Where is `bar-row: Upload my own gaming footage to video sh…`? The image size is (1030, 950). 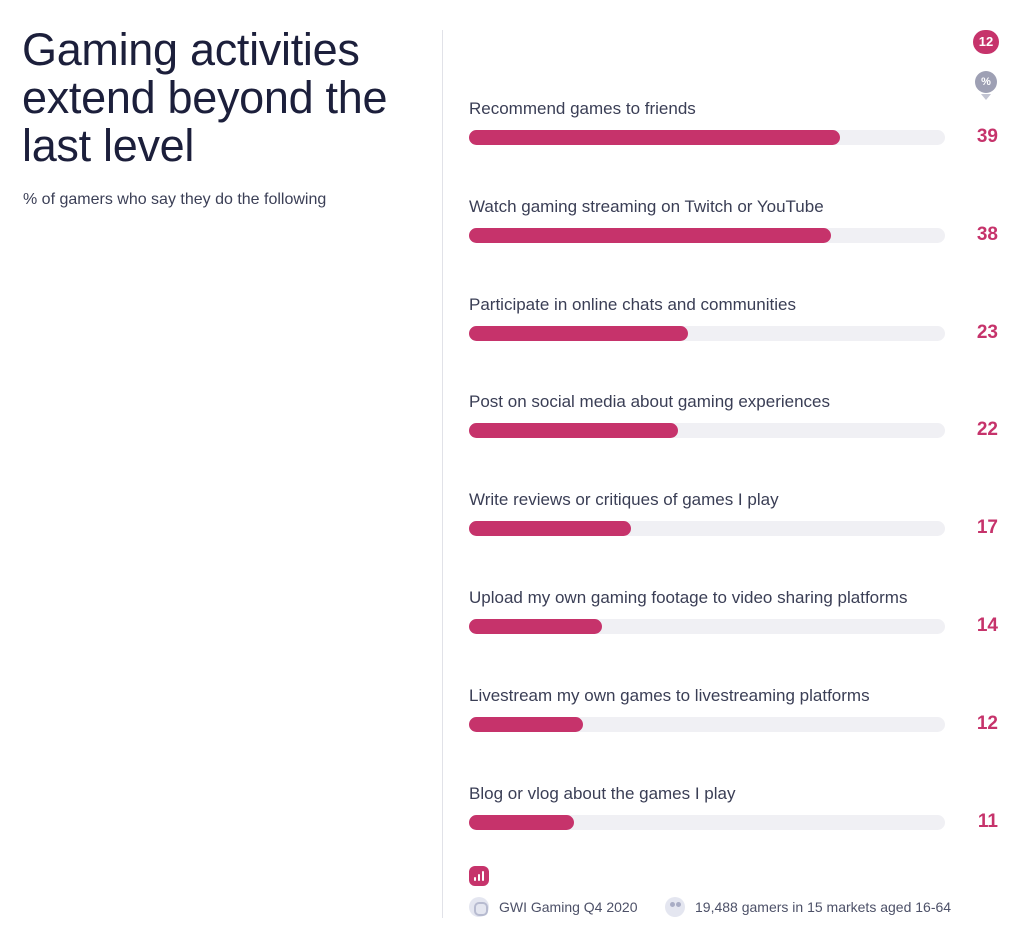
bar-row: Upload my own gaming footage to video sh… is located at coordinates (739, 615).